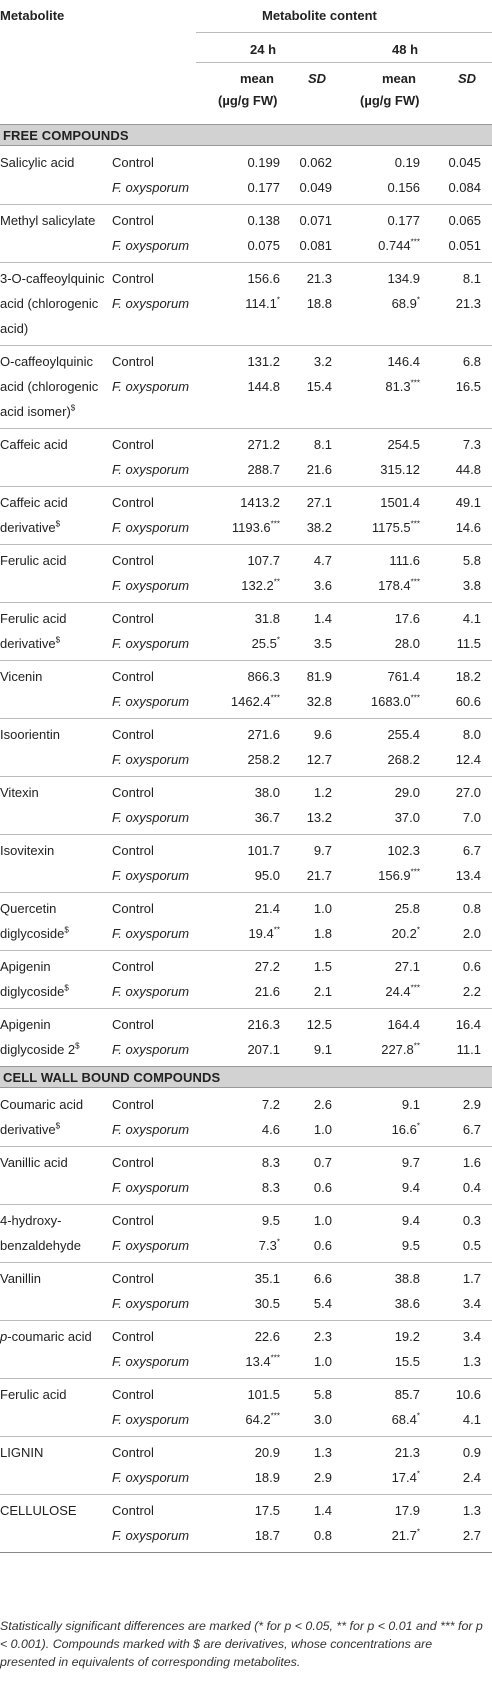  What do you see at coordinates (46, 361) in the screenshot?
I see `metabolite-name: O-caffeoylquinic` at bounding box center [46, 361].